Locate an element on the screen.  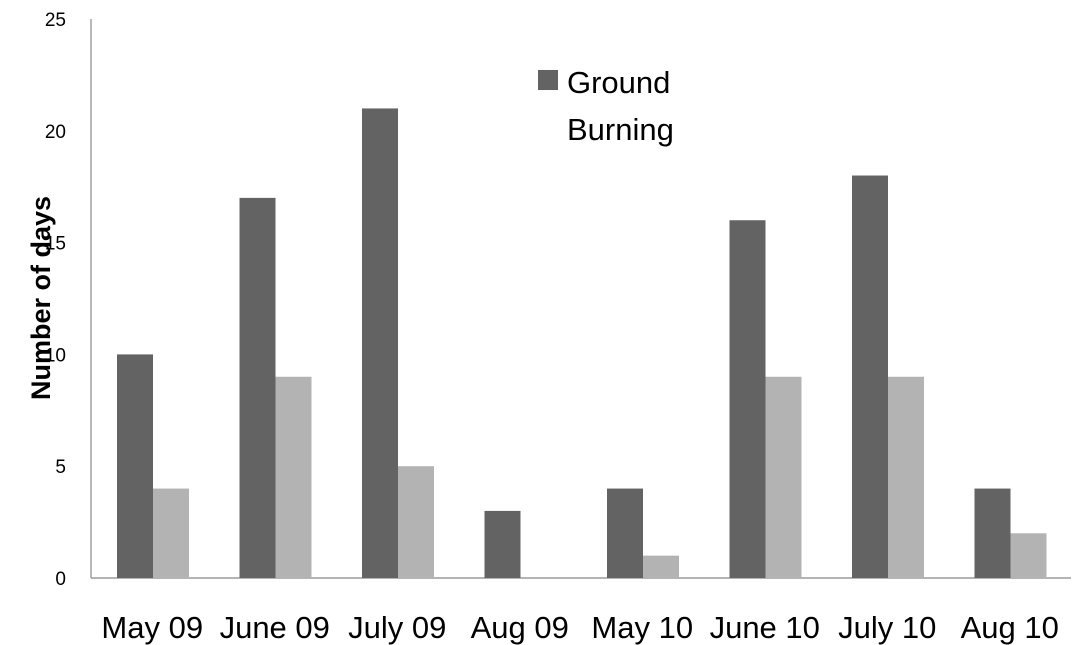
legend-swatch-burning is located at coordinates (548, 127).